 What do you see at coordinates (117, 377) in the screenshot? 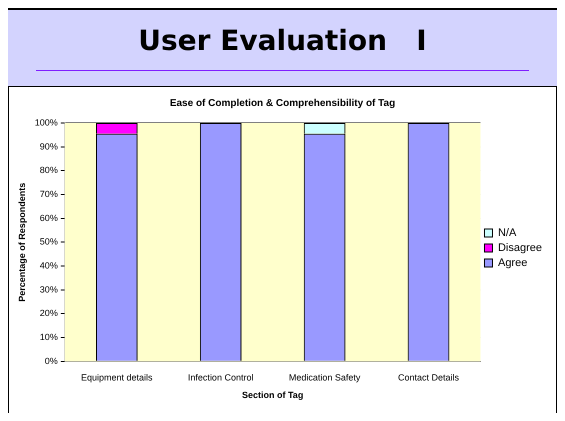
I see `x-tick-label: Equipment details` at bounding box center [117, 377].